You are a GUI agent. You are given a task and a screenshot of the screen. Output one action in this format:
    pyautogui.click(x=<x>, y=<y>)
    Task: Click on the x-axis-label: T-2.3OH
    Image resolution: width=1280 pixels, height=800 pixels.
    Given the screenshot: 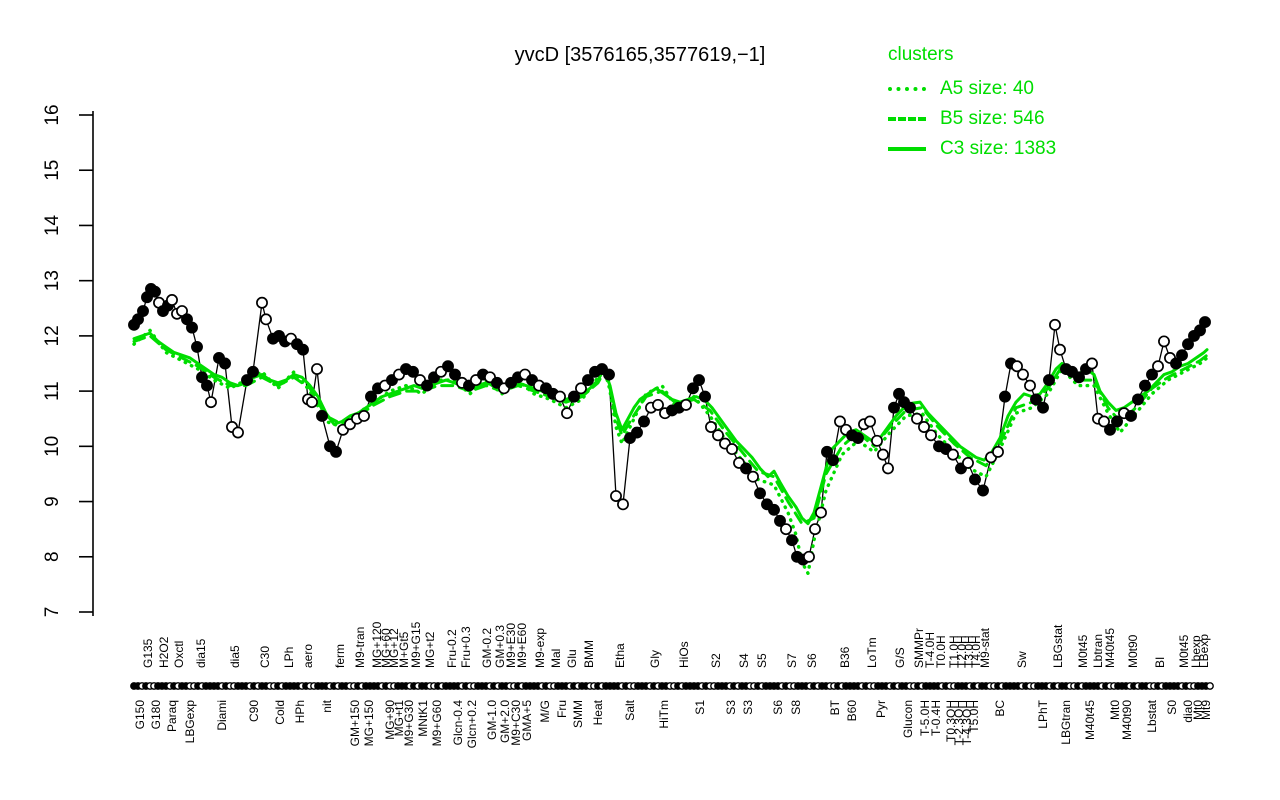 What is the action you would take?
    pyautogui.click(x=959, y=722)
    